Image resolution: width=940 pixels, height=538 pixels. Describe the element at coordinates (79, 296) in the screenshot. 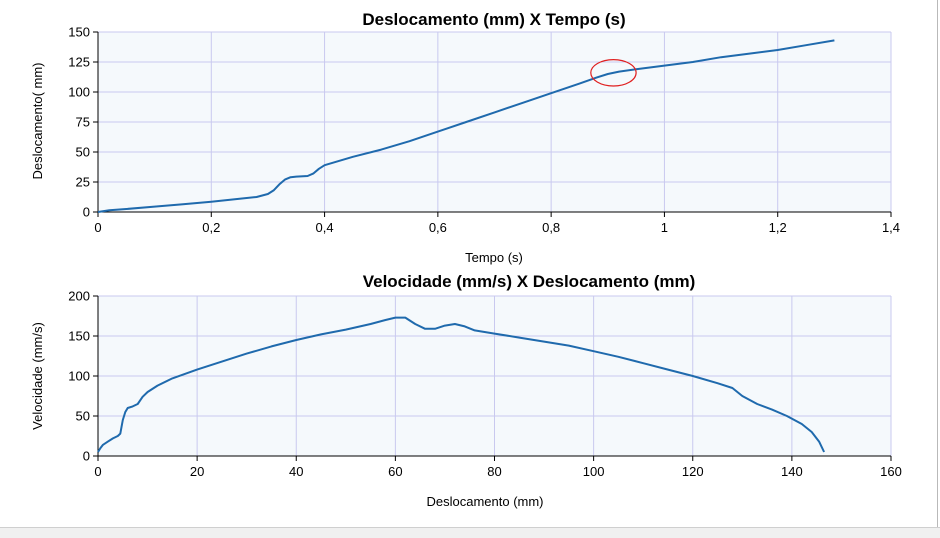

I see `y-tick-label: 200` at that location.